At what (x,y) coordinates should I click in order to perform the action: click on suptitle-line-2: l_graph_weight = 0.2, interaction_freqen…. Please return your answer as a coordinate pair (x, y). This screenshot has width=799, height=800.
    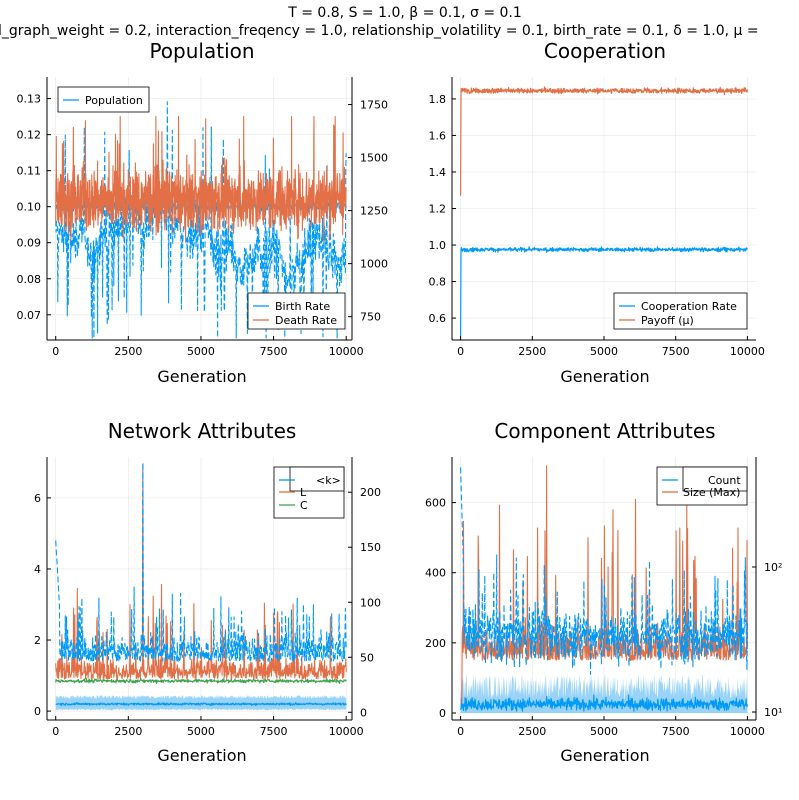
    Looking at the image, I should click on (379, 31).